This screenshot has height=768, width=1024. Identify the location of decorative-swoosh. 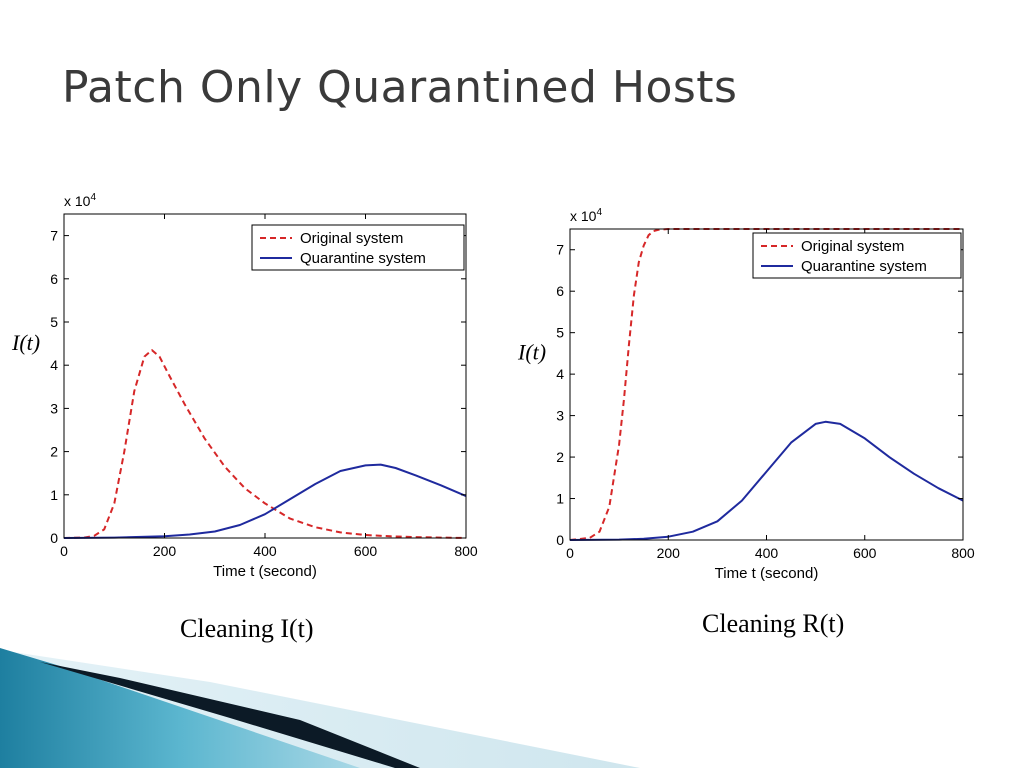
(320, 708).